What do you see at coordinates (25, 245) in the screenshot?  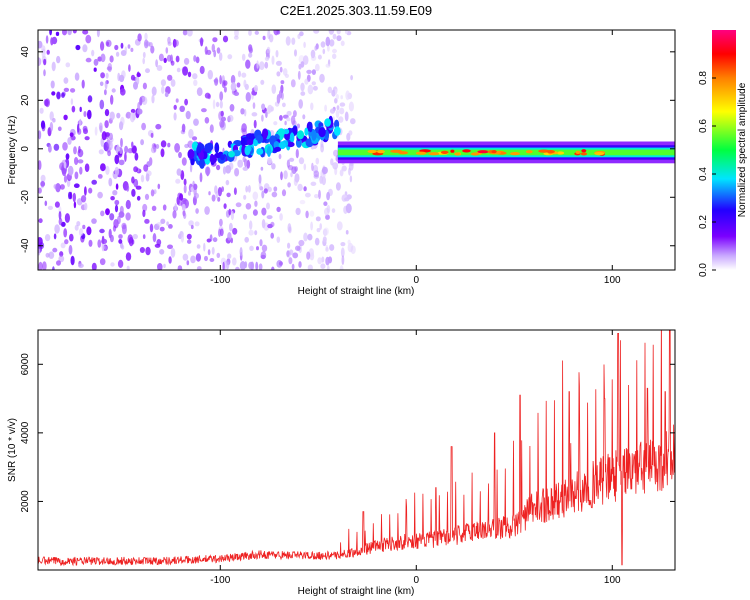 I see `y-tick-label: -40` at bounding box center [25, 245].